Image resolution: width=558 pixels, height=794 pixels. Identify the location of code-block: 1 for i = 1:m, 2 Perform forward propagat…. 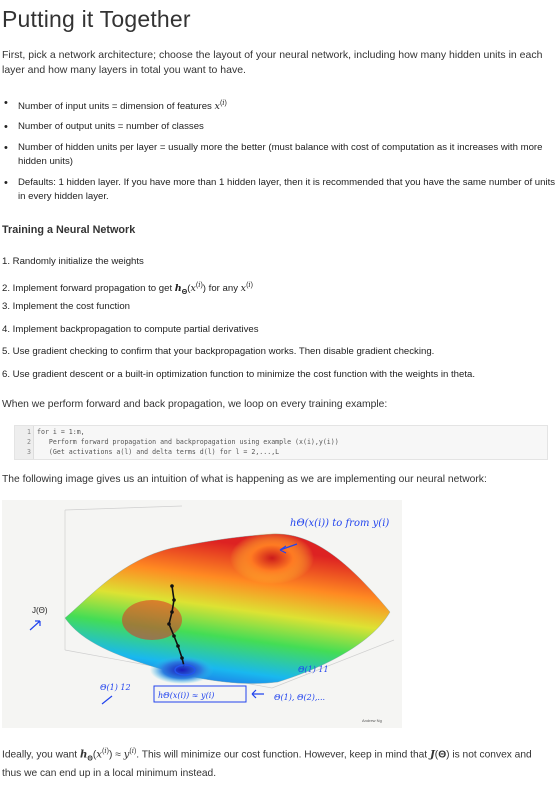
(281, 442).